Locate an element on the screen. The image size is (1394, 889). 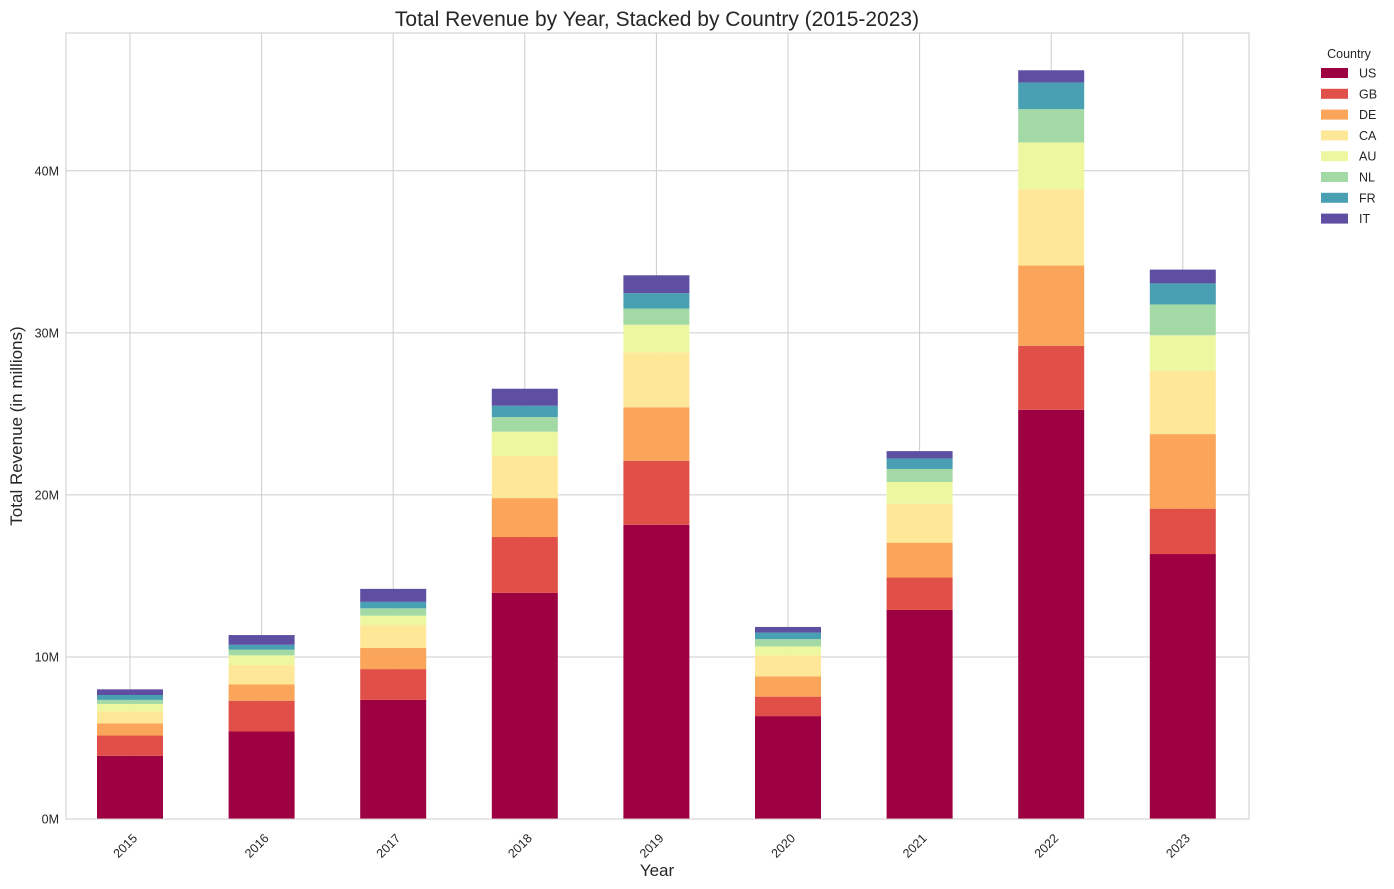
x-tick-label: 2023 is located at coordinates (1178, 846).